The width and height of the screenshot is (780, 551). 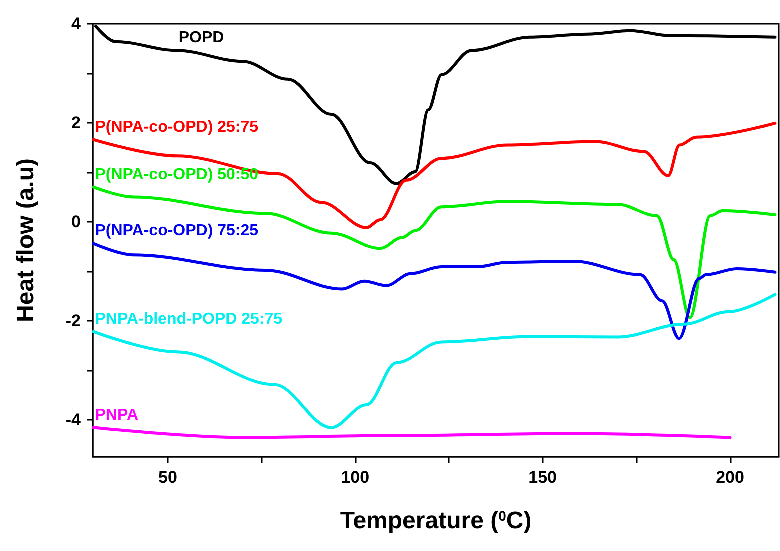 What do you see at coordinates (355, 477) in the screenshot?
I see `x-tick-label: 100` at bounding box center [355, 477].